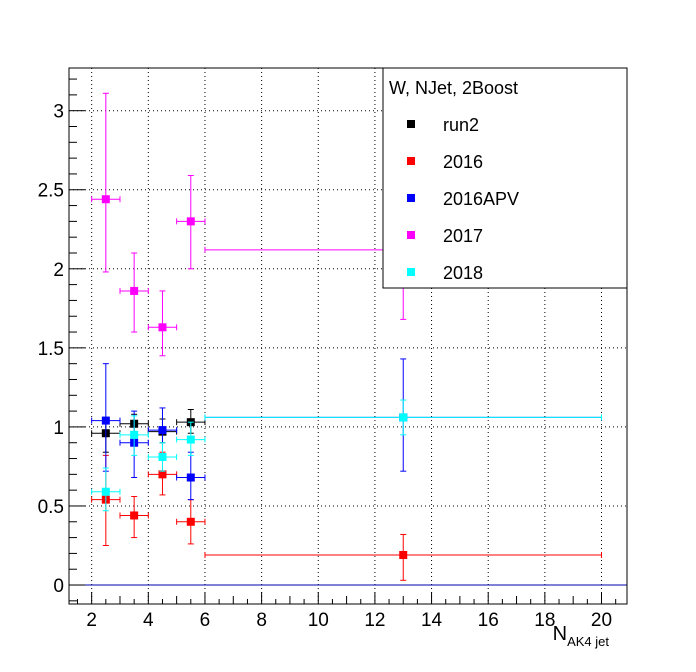 Image resolution: width=696 pixels, height=672 pixels. What do you see at coordinates (318, 620) in the screenshot?
I see `x-tick-label: 10` at bounding box center [318, 620].